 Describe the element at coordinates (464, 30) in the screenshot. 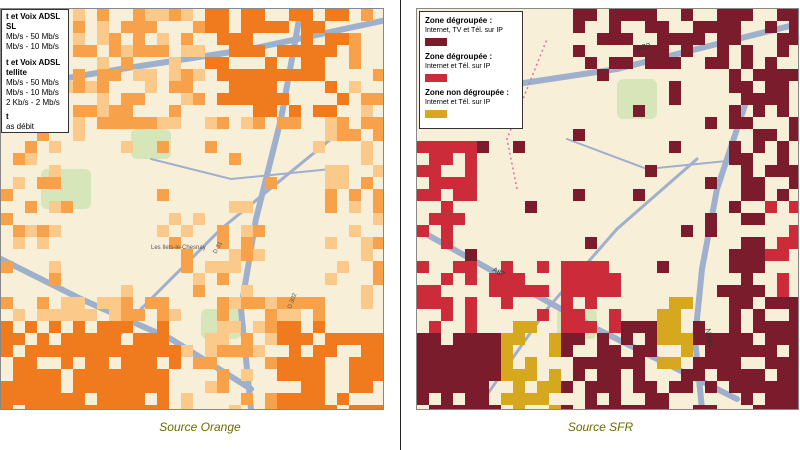

I see `sfr-legend-zone1-sub: Internet, TV et Tél. sur IP` at that location.